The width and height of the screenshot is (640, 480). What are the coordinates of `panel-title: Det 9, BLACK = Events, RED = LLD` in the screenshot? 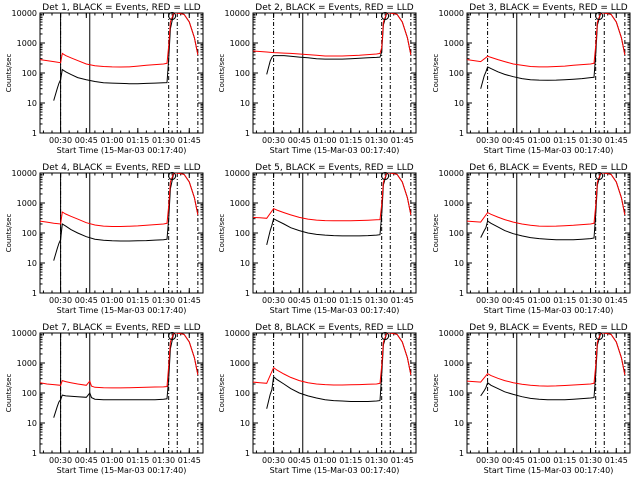 It's located at (548, 328).